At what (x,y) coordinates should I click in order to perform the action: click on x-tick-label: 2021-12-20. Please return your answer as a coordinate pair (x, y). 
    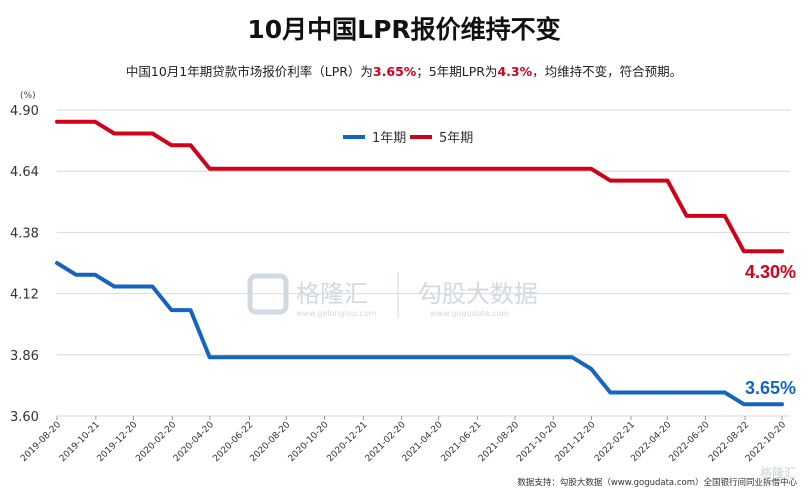
    Looking at the image, I should click on (576, 442).